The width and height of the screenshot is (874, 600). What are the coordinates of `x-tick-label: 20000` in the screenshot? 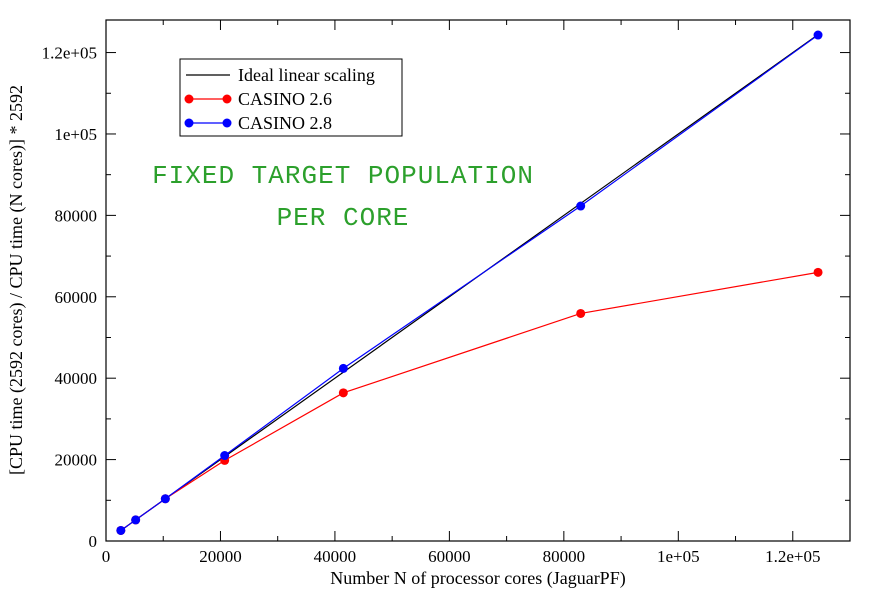 It's located at (220, 556).